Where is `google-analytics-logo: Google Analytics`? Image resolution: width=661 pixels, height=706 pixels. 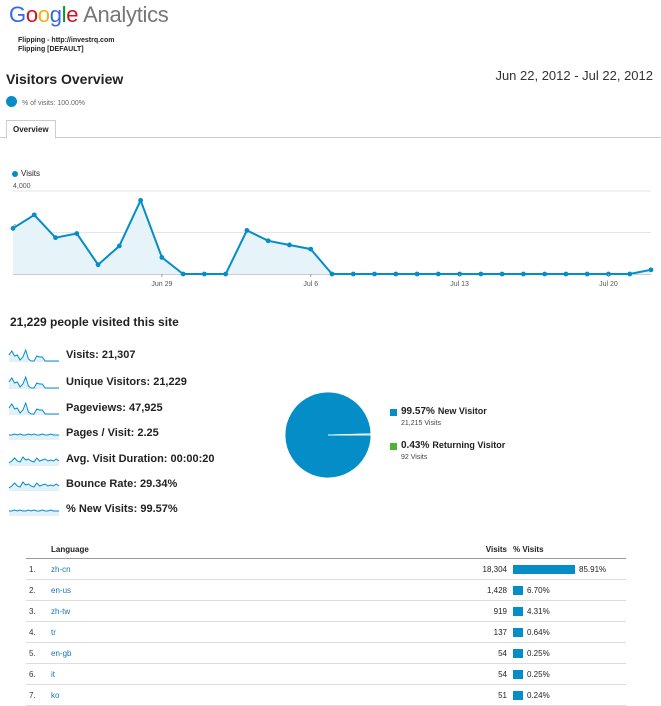
google-analytics-logo: Google Analytics is located at coordinates (89, 15).